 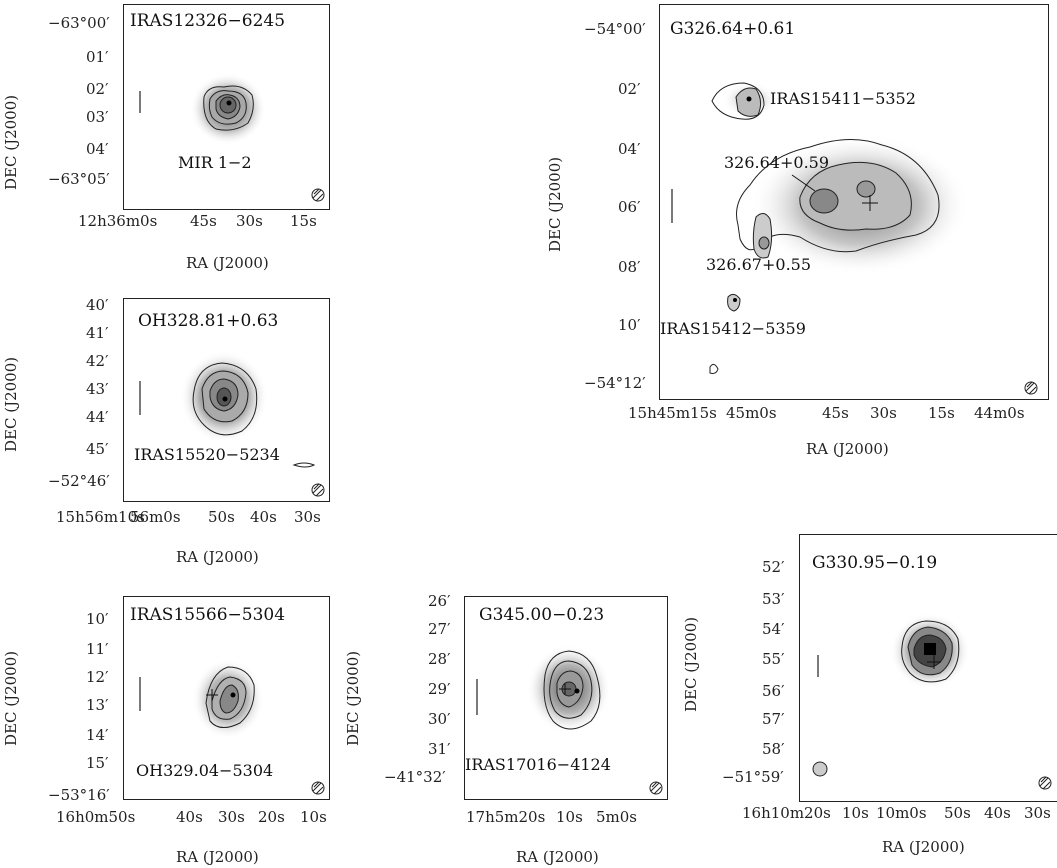 I want to click on map-frame-oh328: OH328.81+0.63 IRAS15520−5234, so click(x=226, y=400).